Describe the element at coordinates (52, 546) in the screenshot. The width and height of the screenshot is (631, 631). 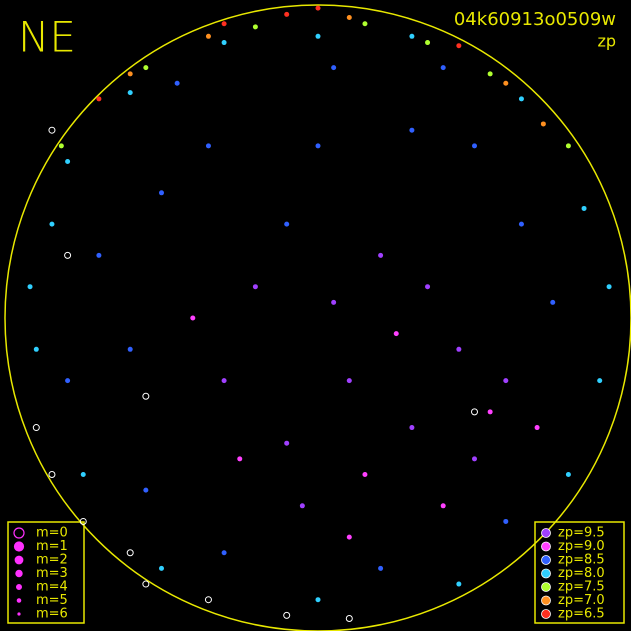
I see `size-legend-label: m=1` at that location.